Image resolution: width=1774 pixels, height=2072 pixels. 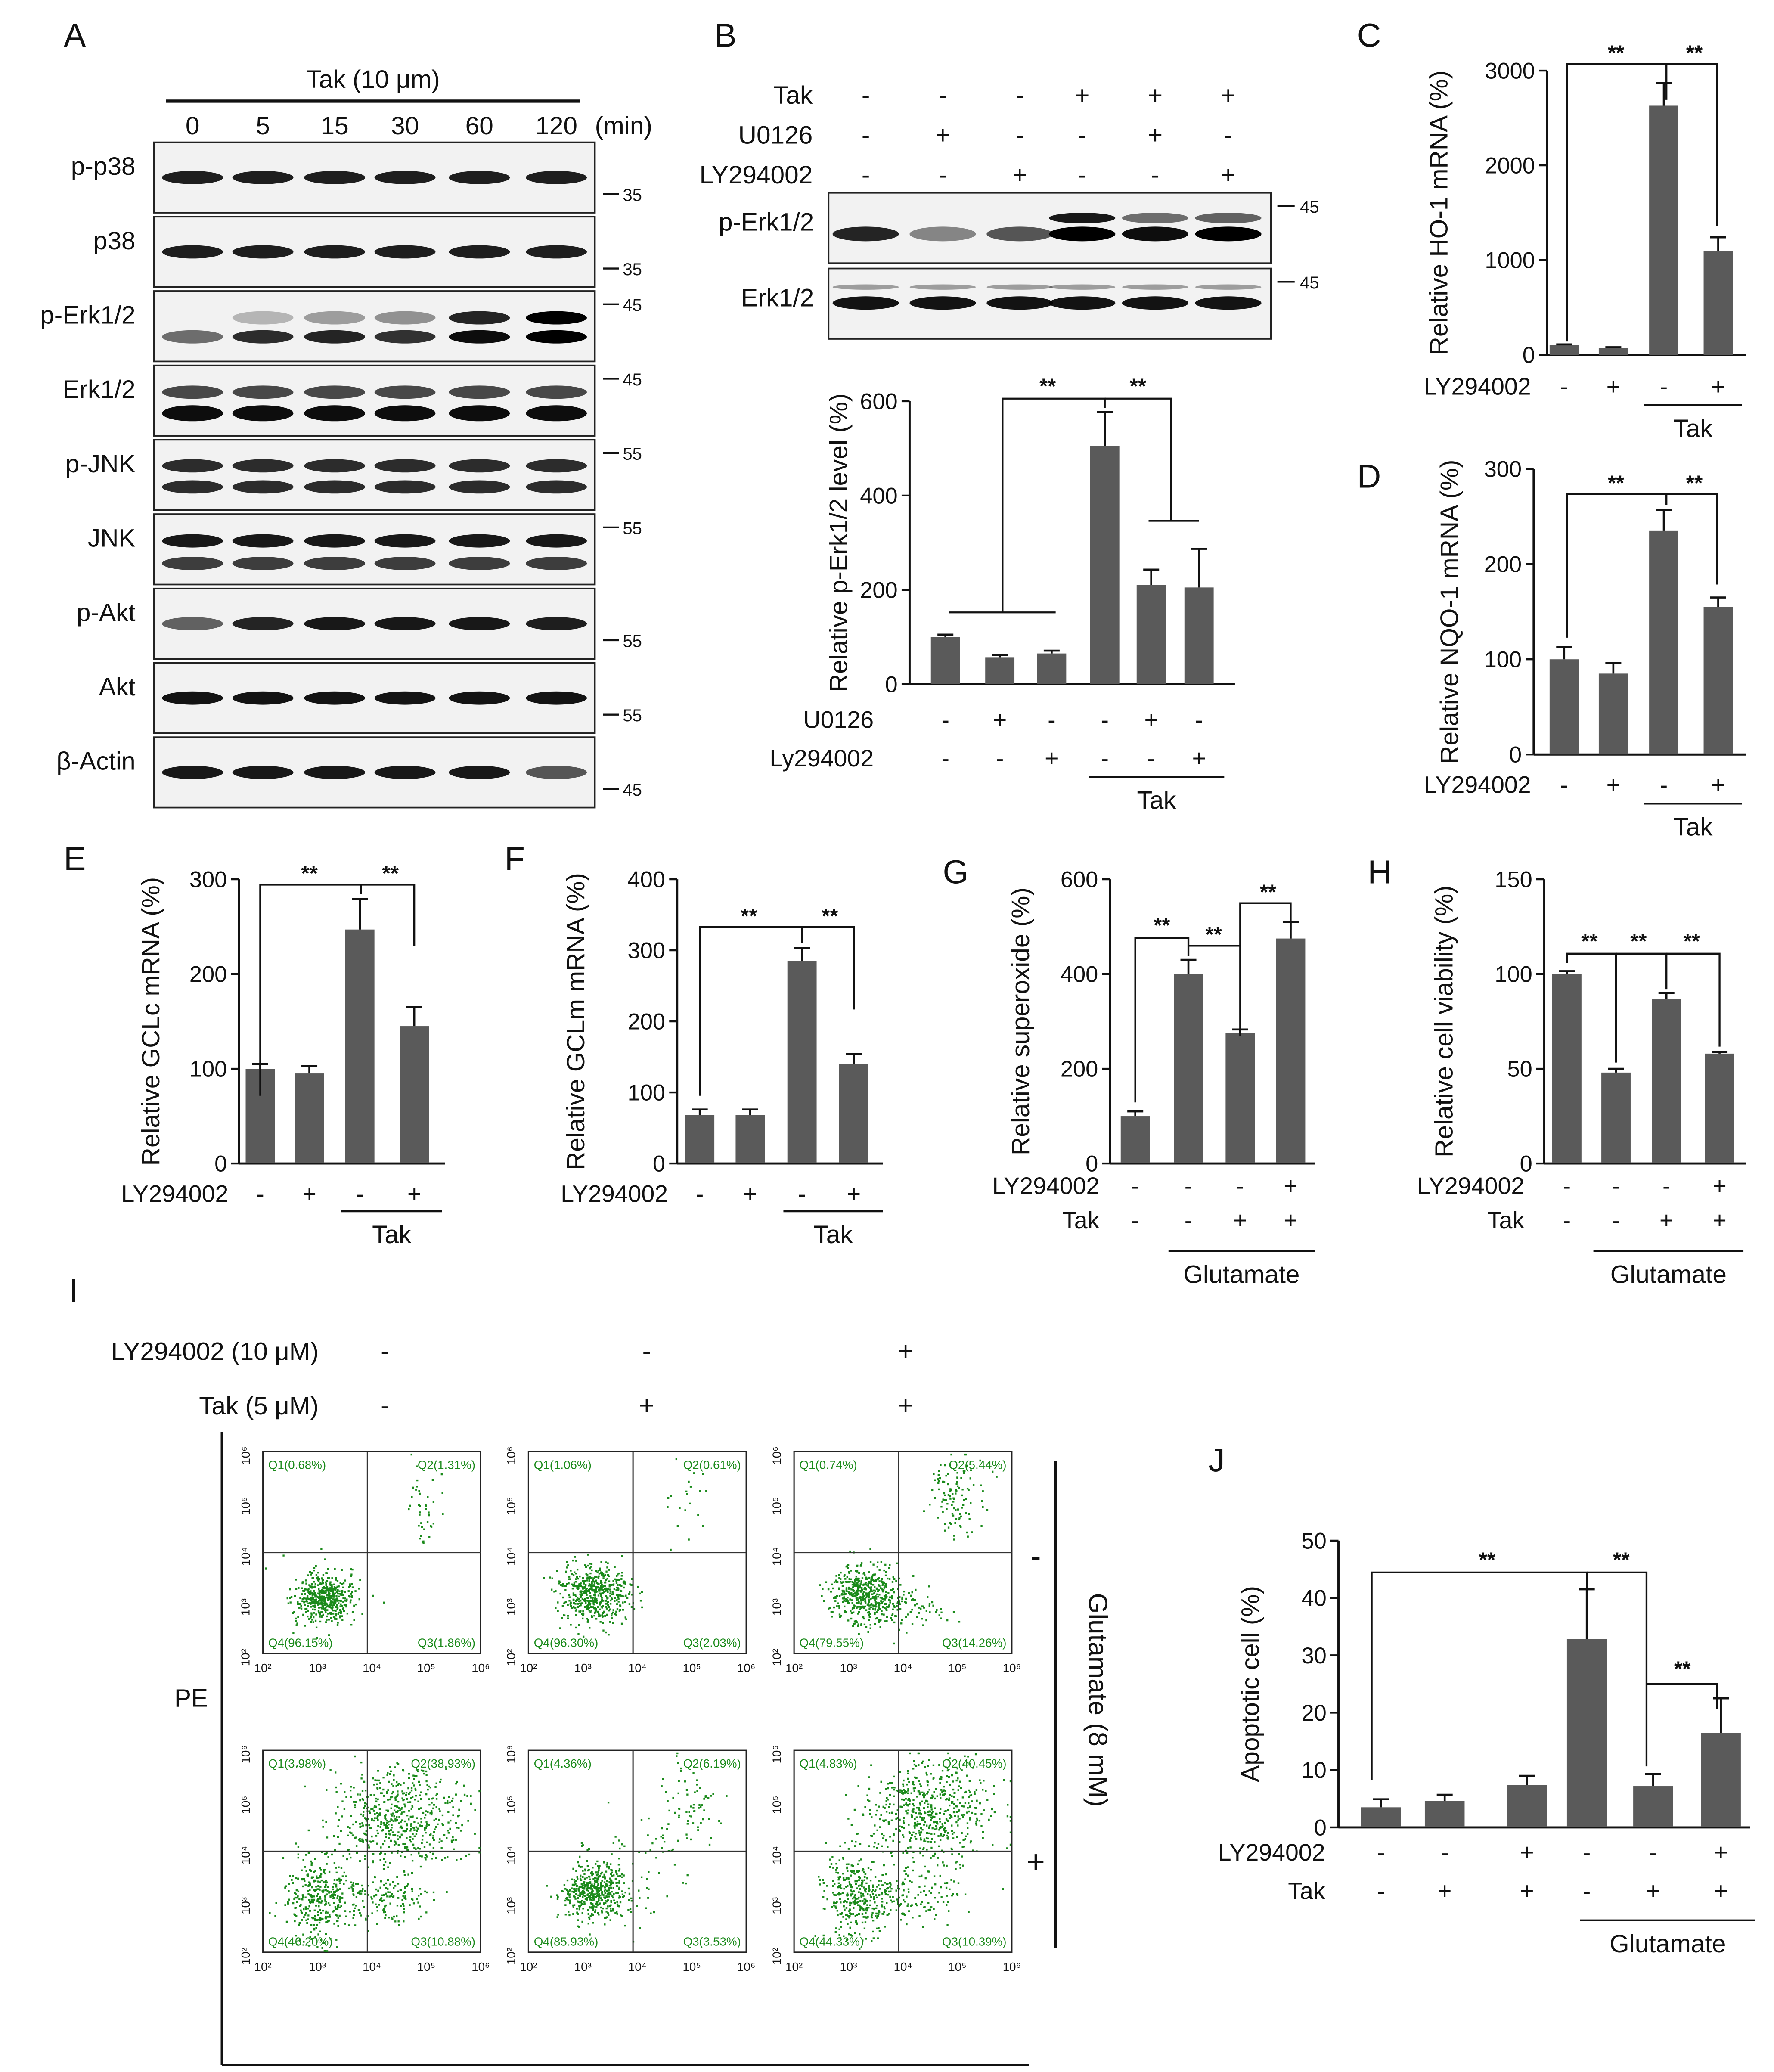 What do you see at coordinates (1653, 1806) in the screenshot?
I see `bar` at bounding box center [1653, 1806].